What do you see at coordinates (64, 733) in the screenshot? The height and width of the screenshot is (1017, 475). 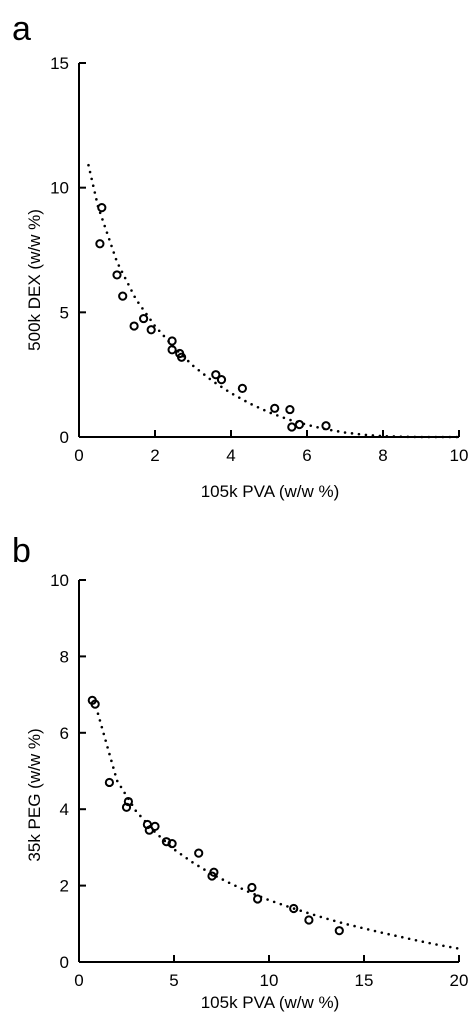 I see `y-tick-label: 6` at bounding box center [64, 733].